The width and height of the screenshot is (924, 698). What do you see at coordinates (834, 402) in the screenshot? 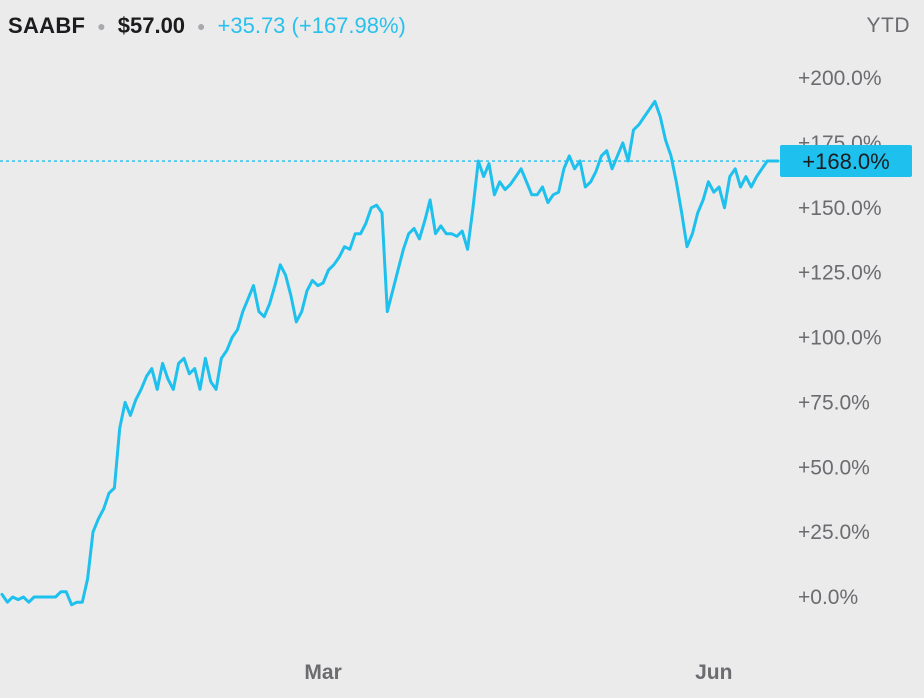
I see `y-tick-label: +75.0%` at bounding box center [834, 402].